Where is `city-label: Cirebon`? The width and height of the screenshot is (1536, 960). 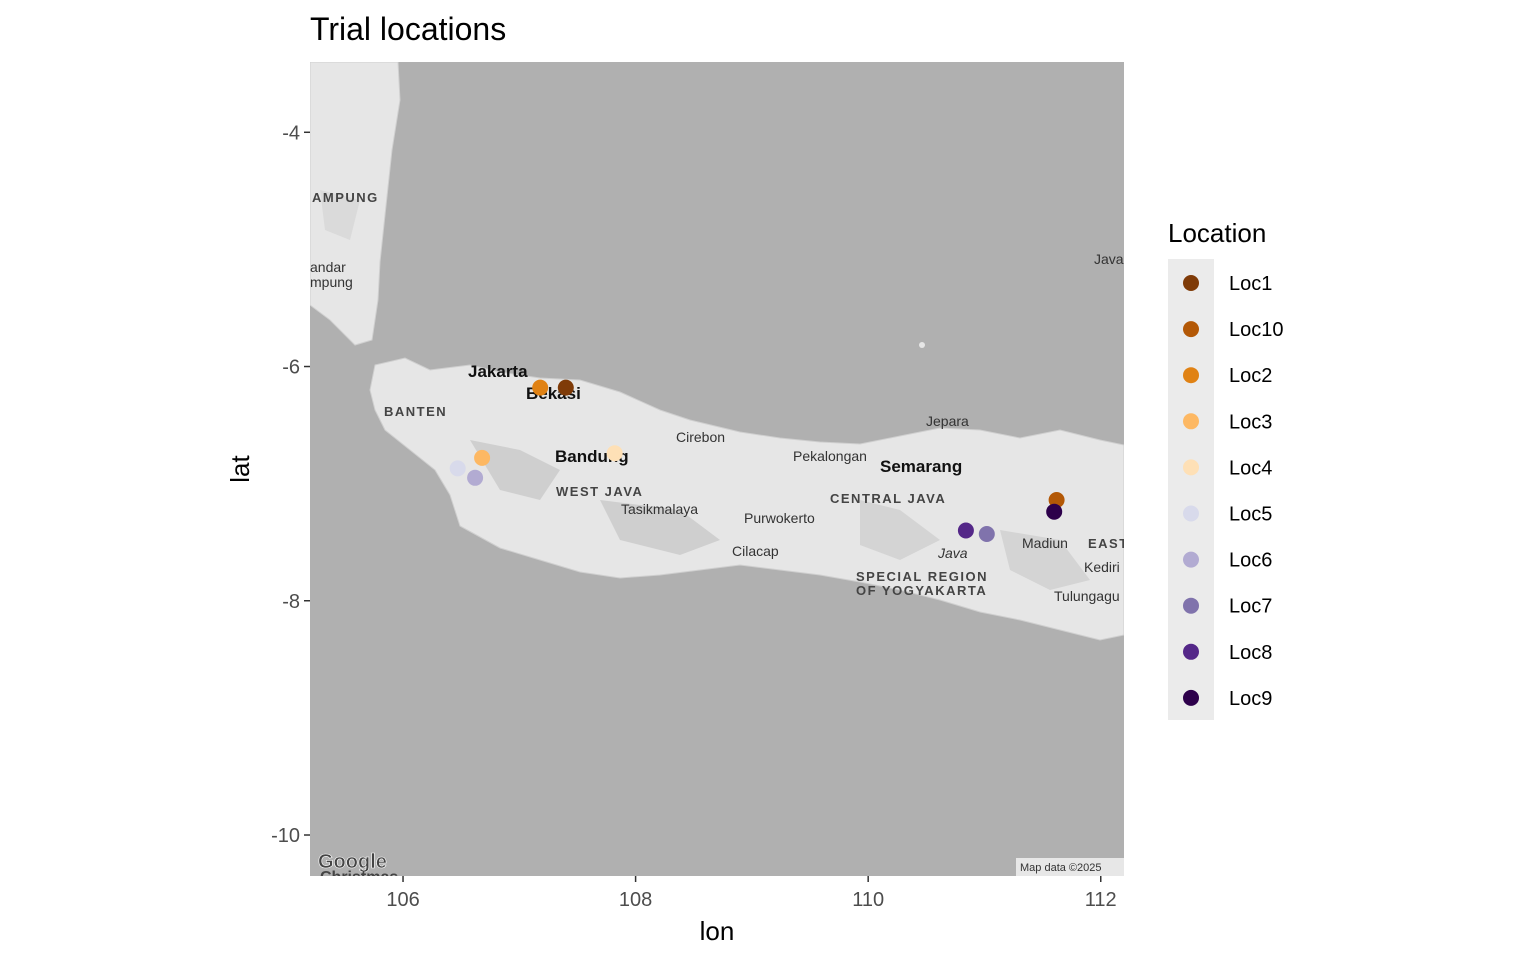
city-label: Cirebon is located at coordinates (700, 437).